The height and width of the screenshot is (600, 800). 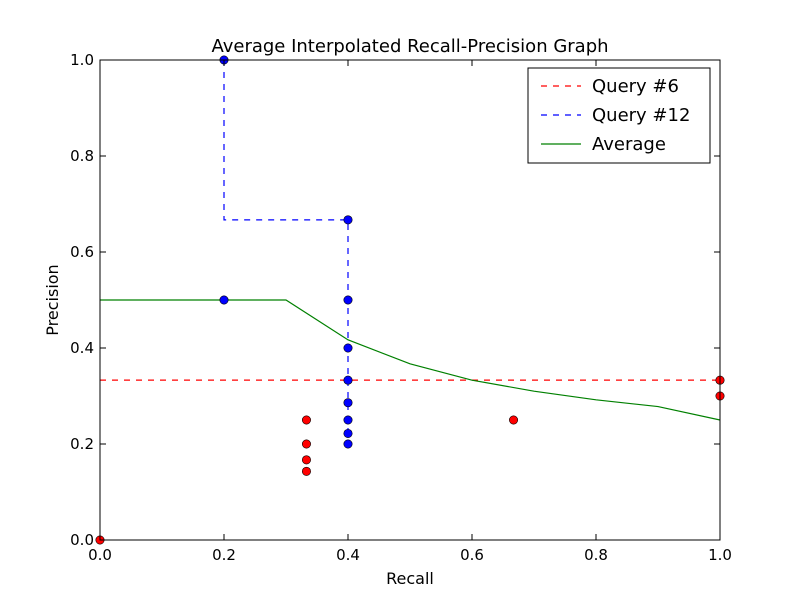 I want to click on legend-label-query-12: Query #12, so click(x=641, y=115).